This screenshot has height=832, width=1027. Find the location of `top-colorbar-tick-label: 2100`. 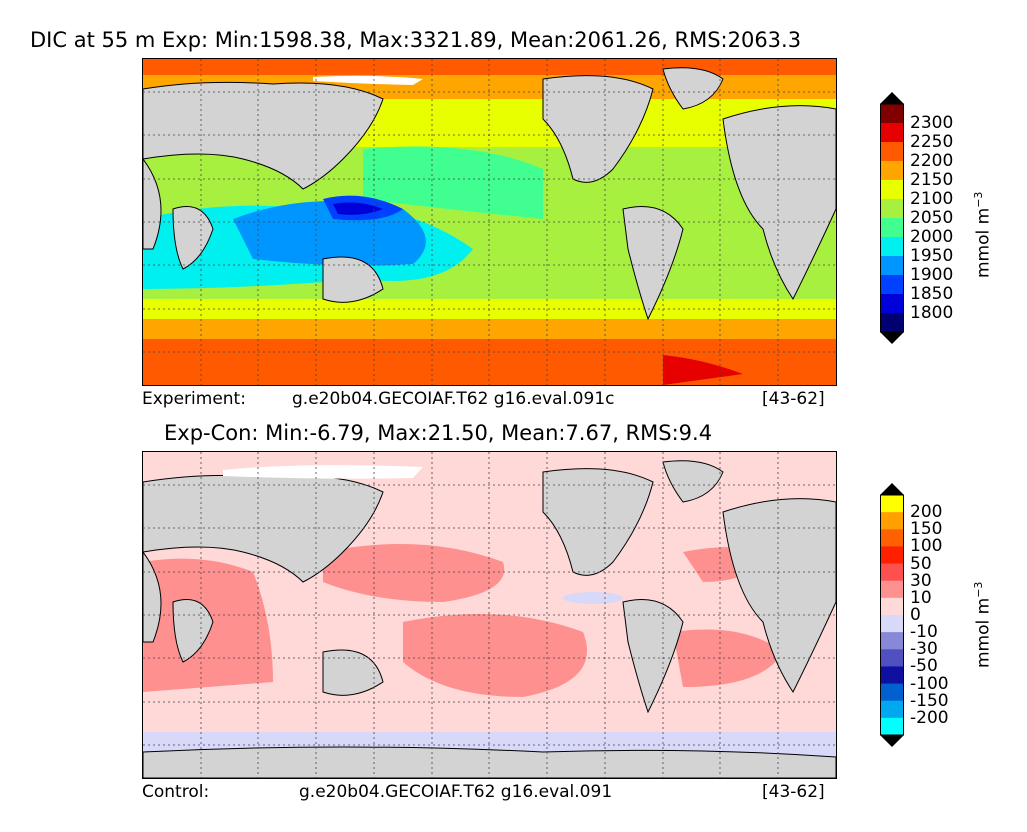

top-colorbar-tick-label: 2100 is located at coordinates (932, 199).